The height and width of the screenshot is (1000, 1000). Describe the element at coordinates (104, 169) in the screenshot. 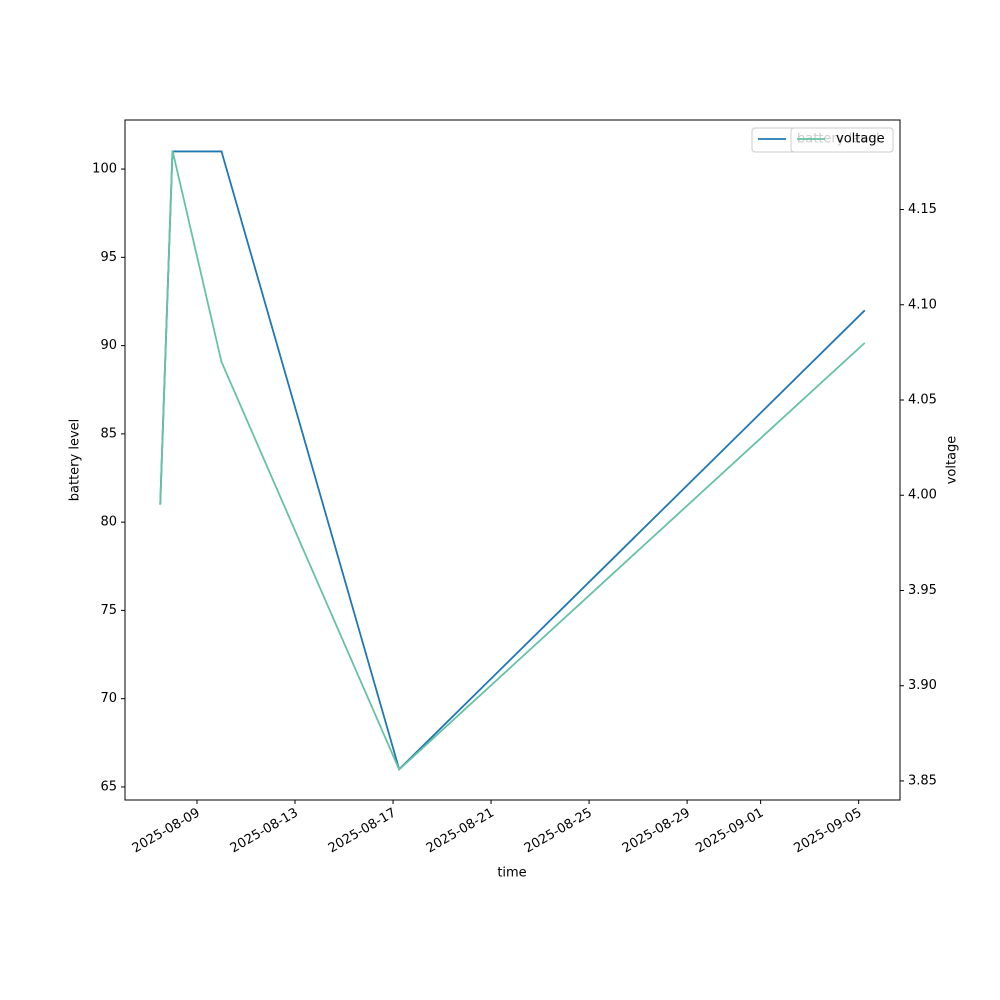

I see `y-tick-label: 100` at that location.